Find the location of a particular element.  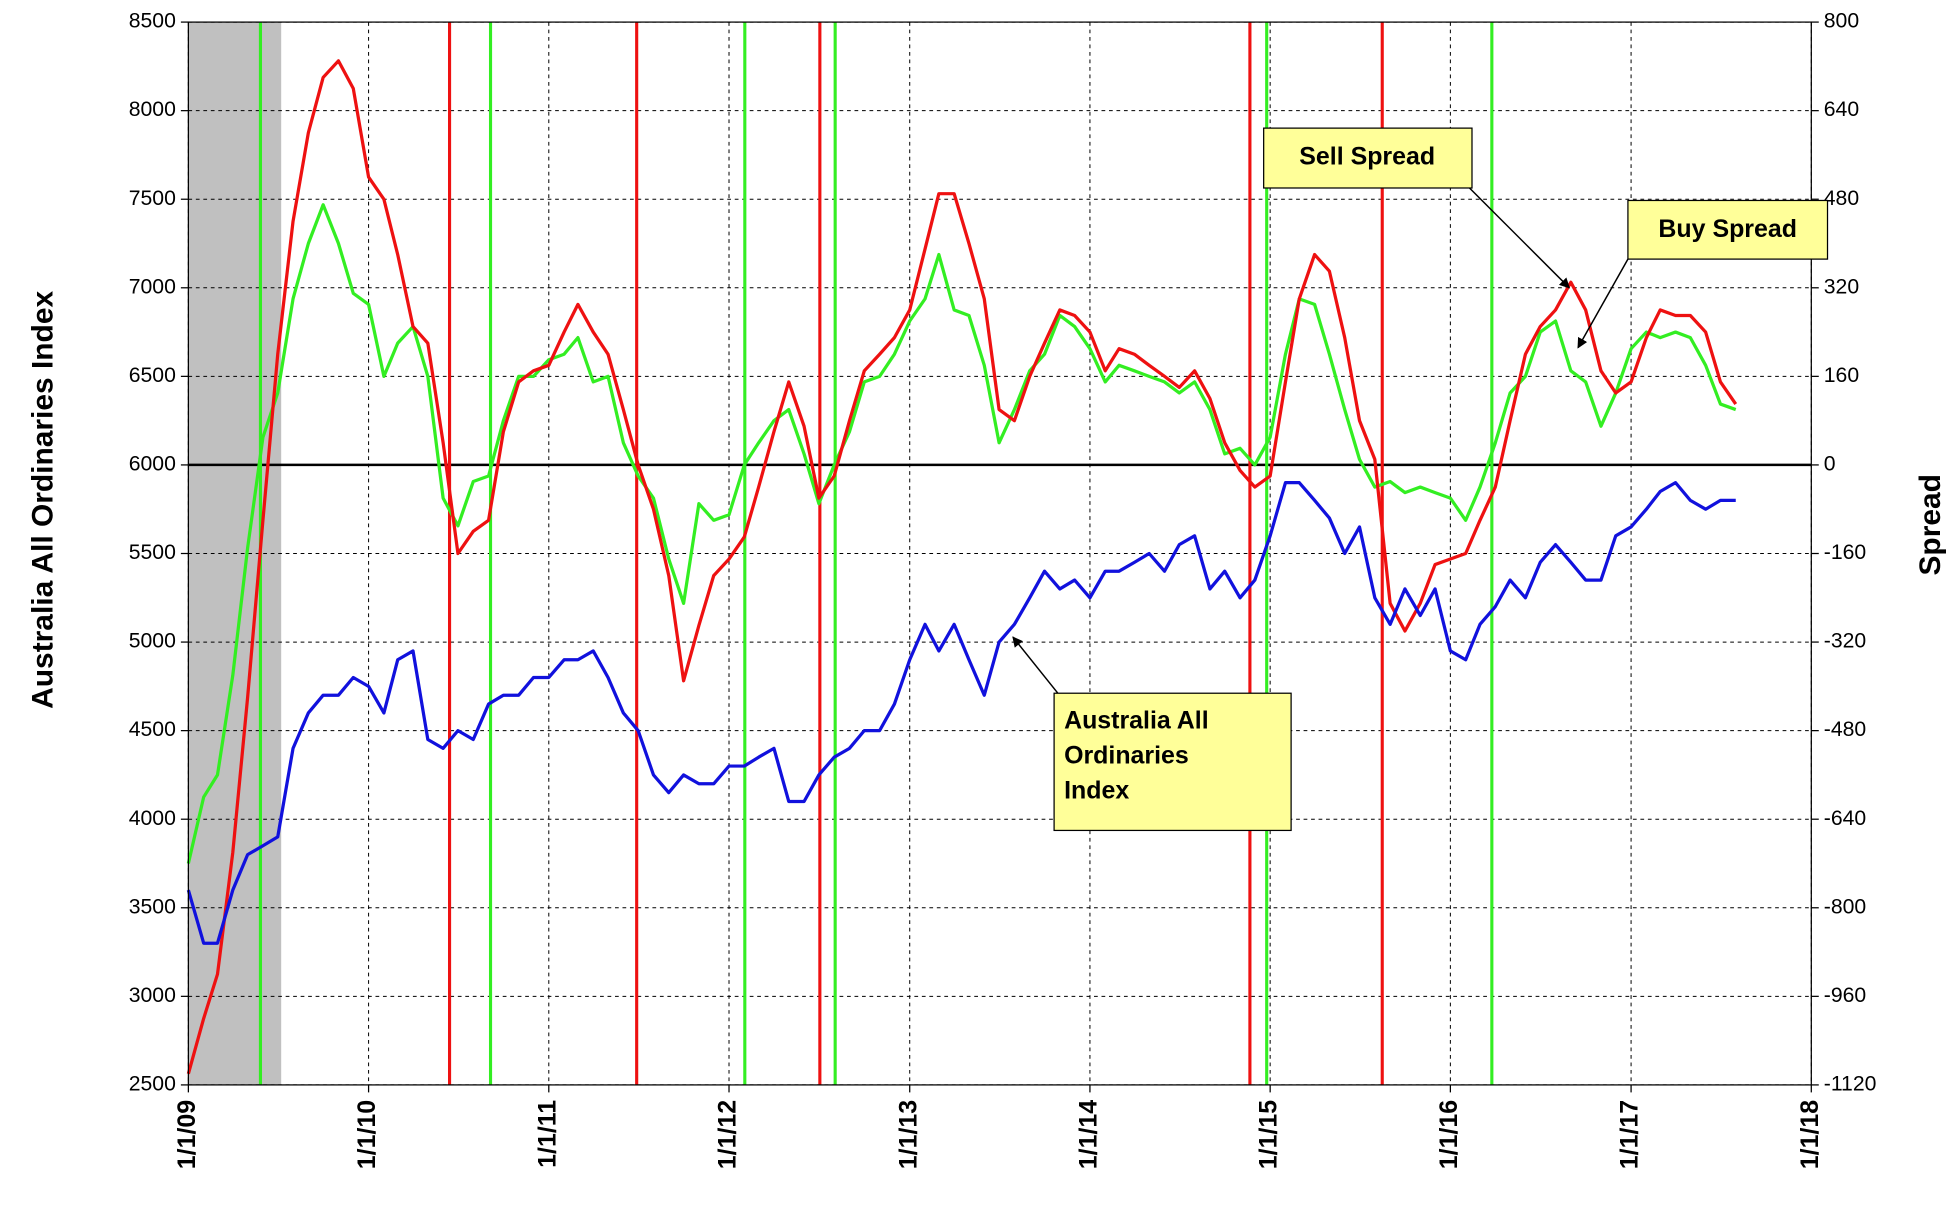

y-tick-label: 5000 is located at coordinates (152, 641).